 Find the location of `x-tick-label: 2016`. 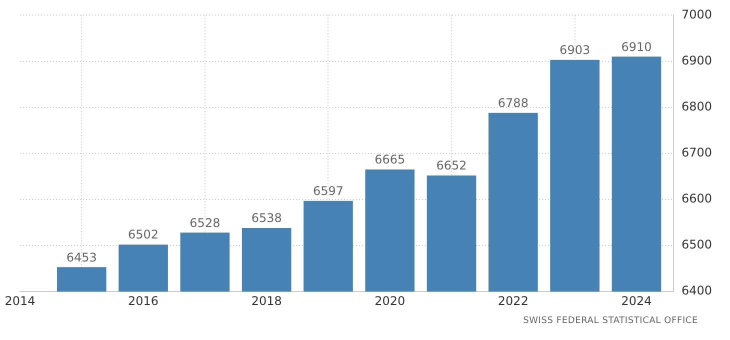

x-tick-label: 2016 is located at coordinates (143, 301).